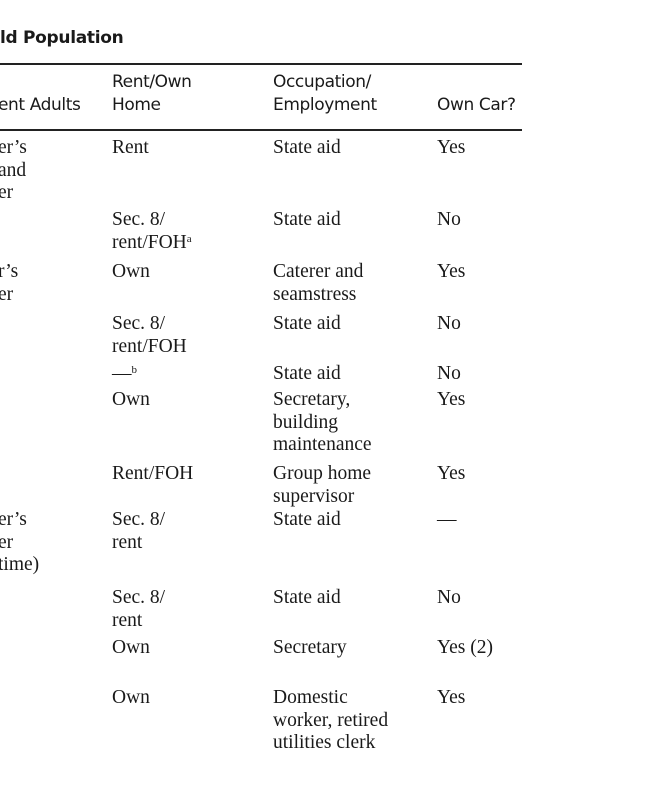 The image size is (652, 800). What do you see at coordinates (134, 370) in the screenshot?
I see `footnote-marker: b` at bounding box center [134, 370].